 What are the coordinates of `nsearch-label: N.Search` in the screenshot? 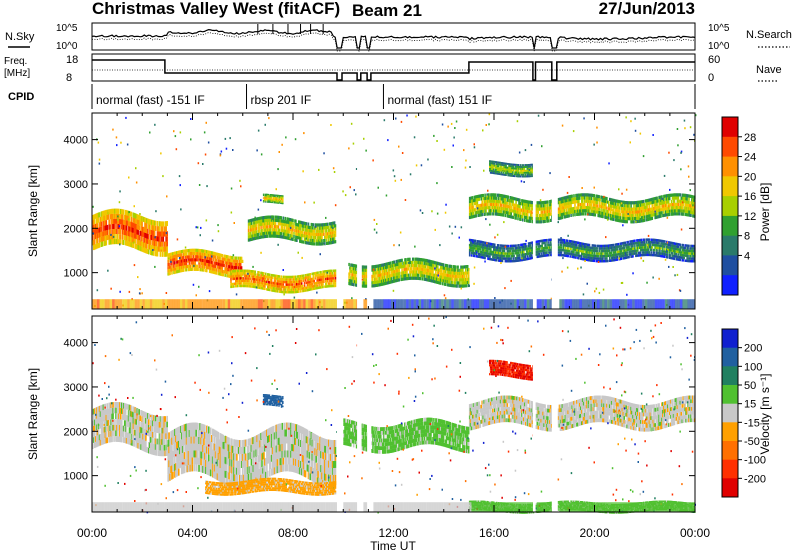 It's located at (769, 35).